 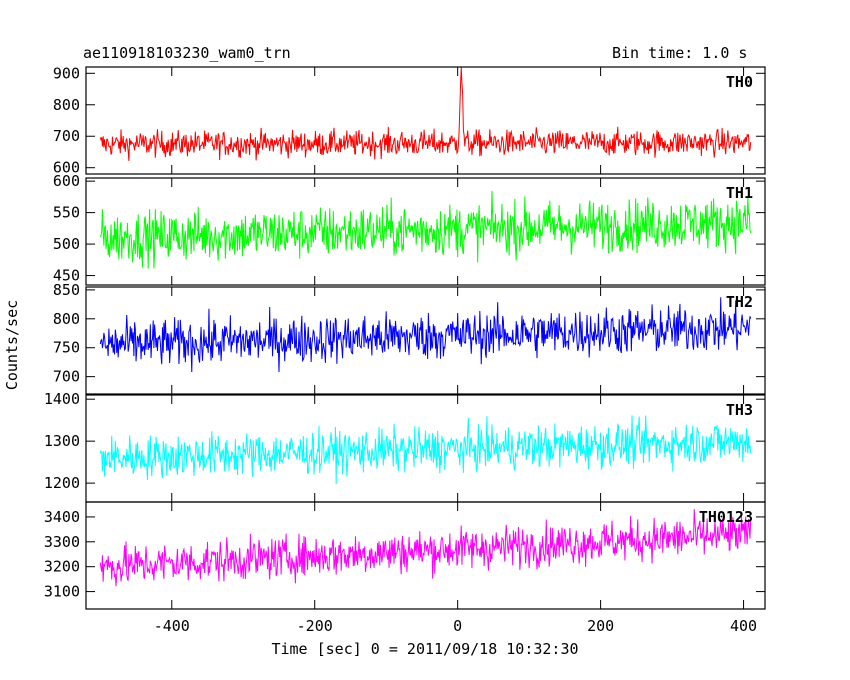 I want to click on x-axis-label: Time [sec] 0 = 2011/09/18 10:32:30, so click(x=424, y=649).